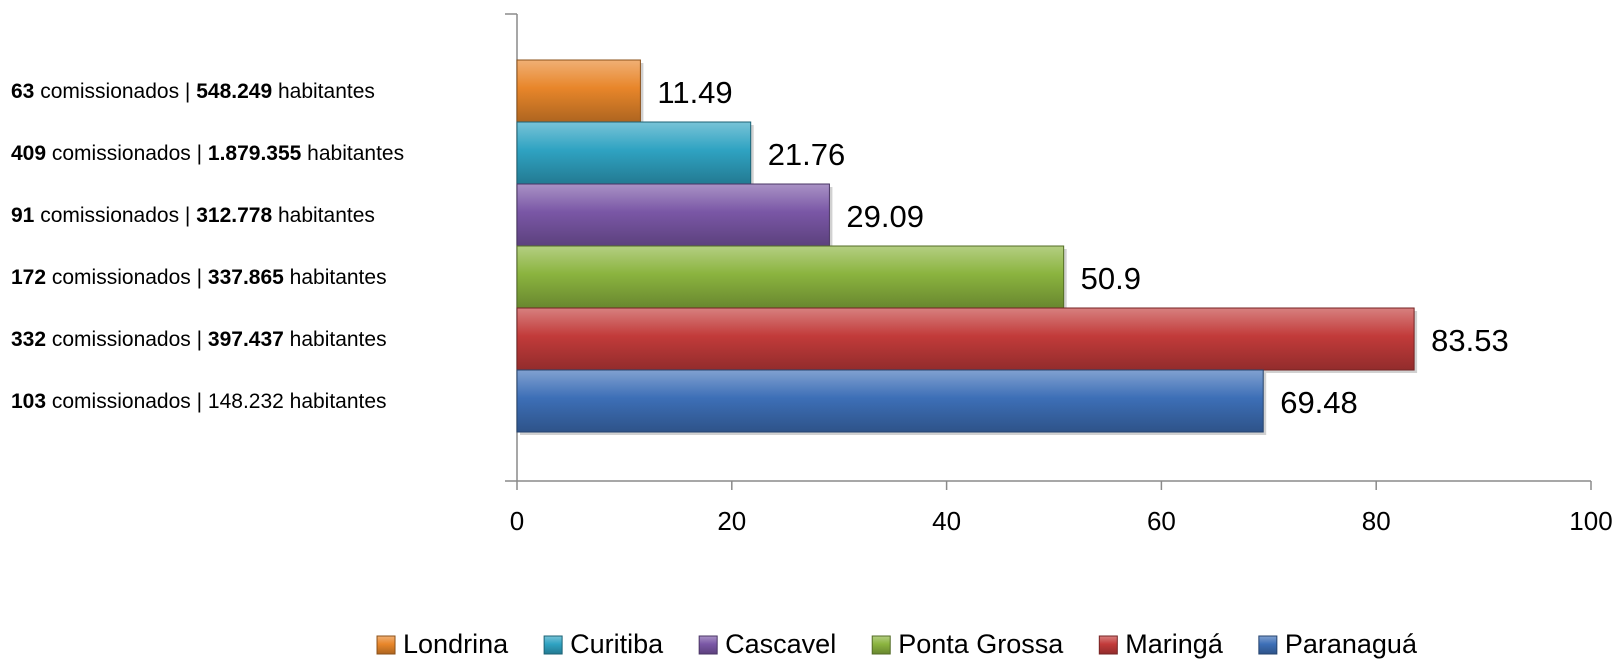 The width and height of the screenshot is (1618, 667). I want to click on legend-label: Curitiba, so click(617, 644).